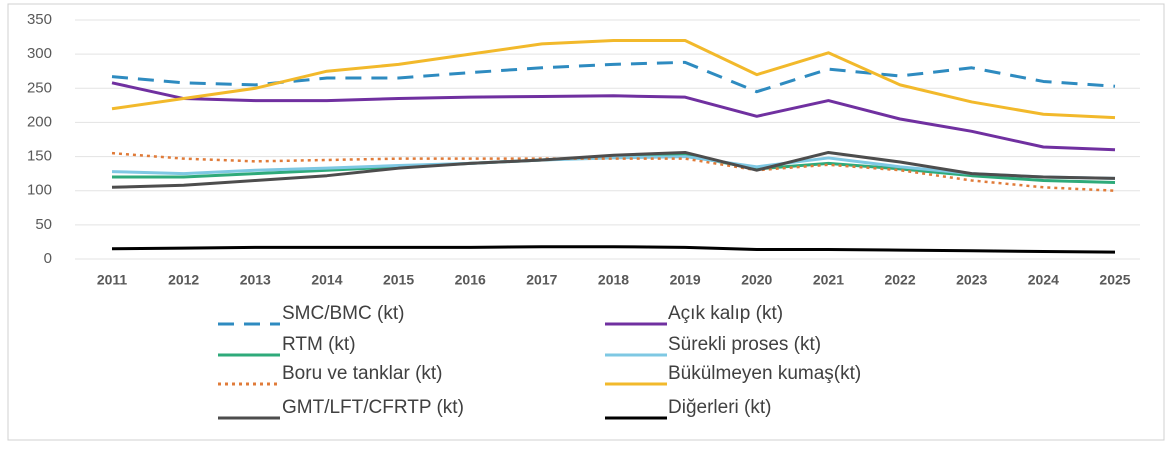 The width and height of the screenshot is (1176, 453). Describe the element at coordinates (756, 280) in the screenshot. I see `x-tick-label: 2020` at that location.